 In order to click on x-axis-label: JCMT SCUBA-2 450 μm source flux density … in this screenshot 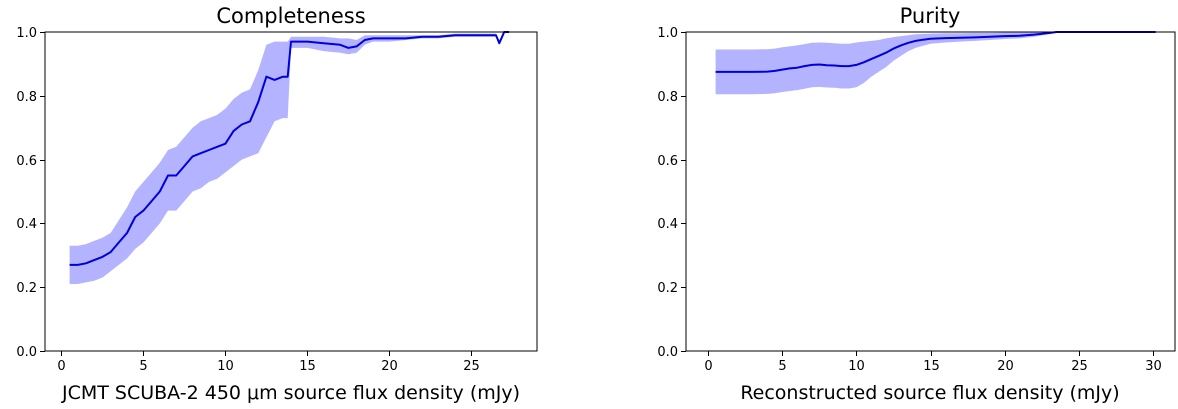, I will do `click(290, 393)`.